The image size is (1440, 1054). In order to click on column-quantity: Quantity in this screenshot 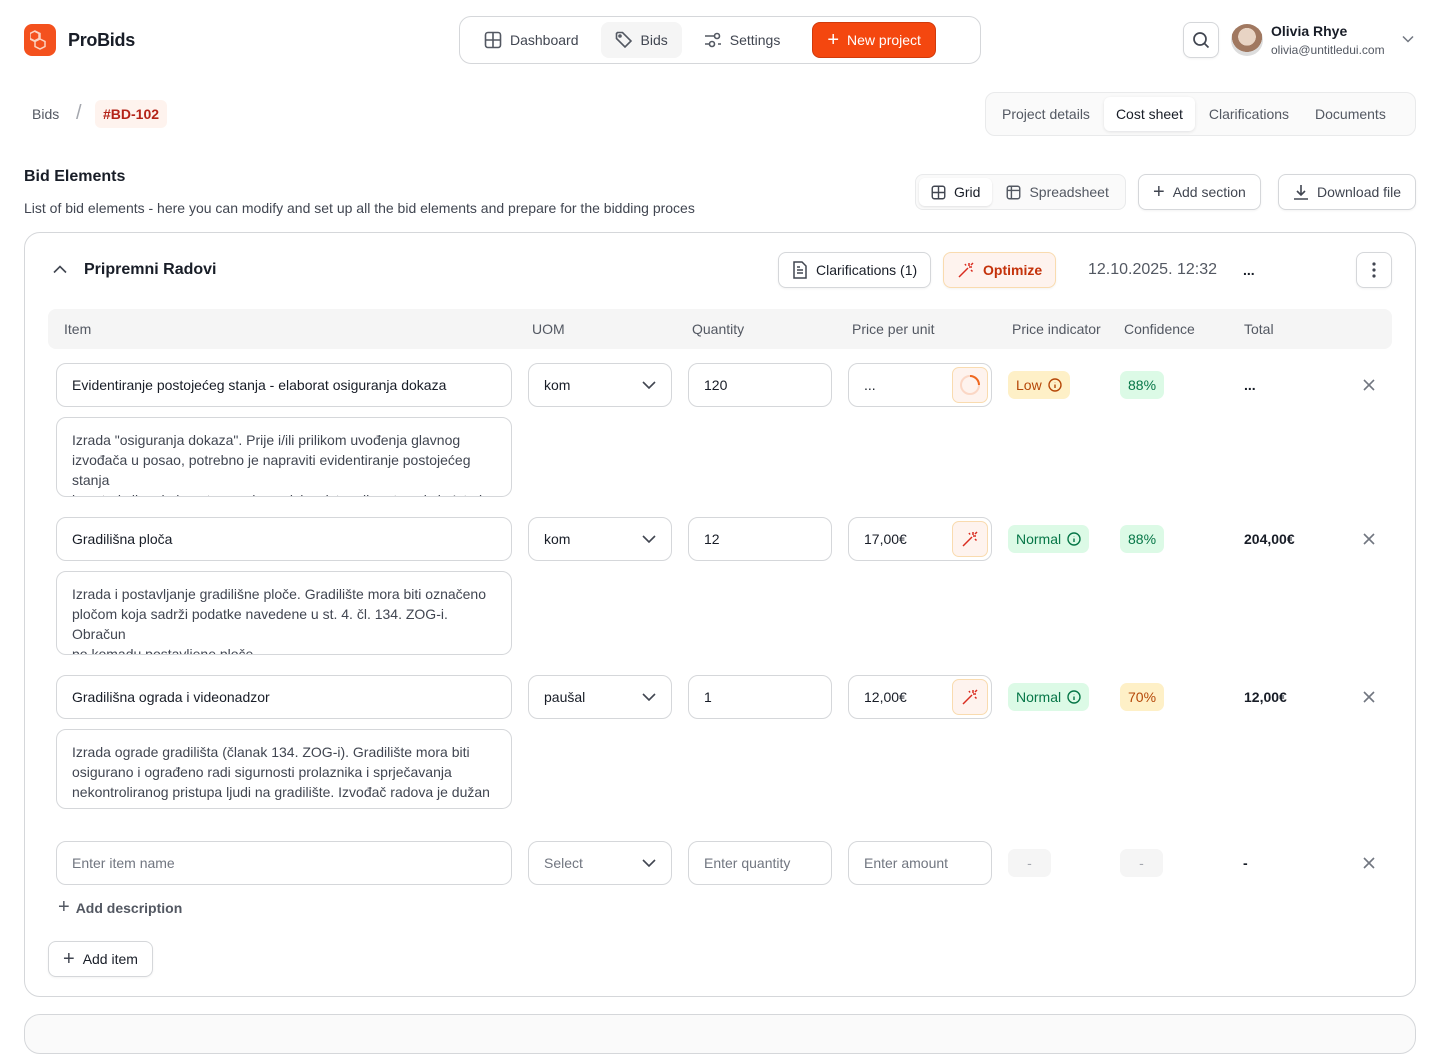, I will do `click(718, 329)`.